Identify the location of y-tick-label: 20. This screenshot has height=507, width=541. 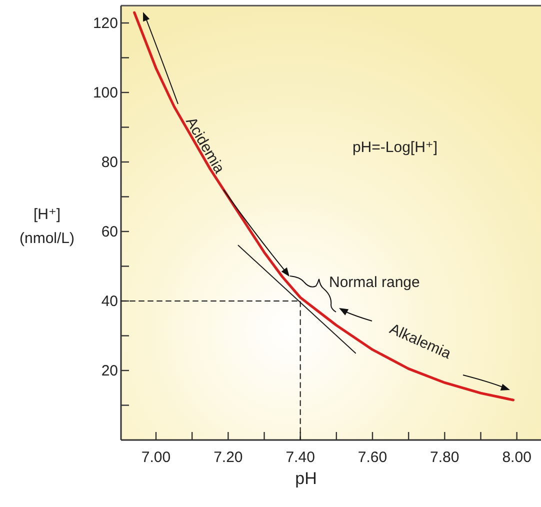
(109, 371).